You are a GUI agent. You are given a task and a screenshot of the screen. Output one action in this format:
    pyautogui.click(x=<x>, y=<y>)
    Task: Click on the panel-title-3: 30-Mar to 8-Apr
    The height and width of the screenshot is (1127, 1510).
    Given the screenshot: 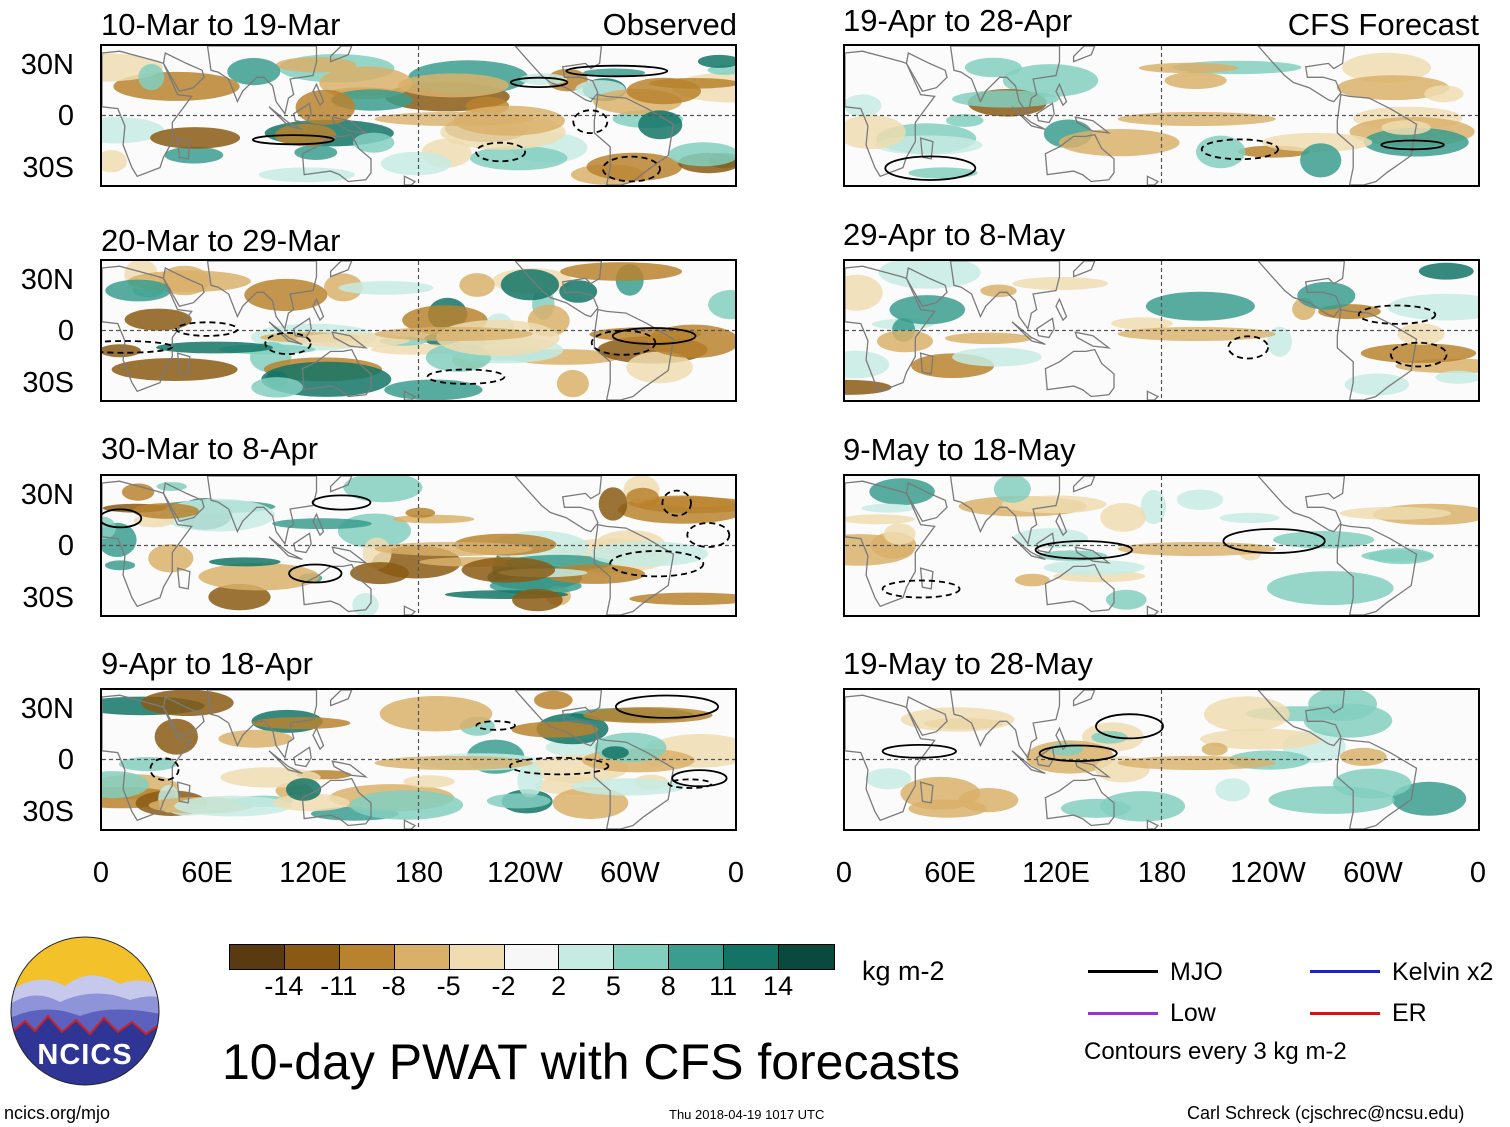 What is the action you would take?
    pyautogui.click(x=210, y=448)
    